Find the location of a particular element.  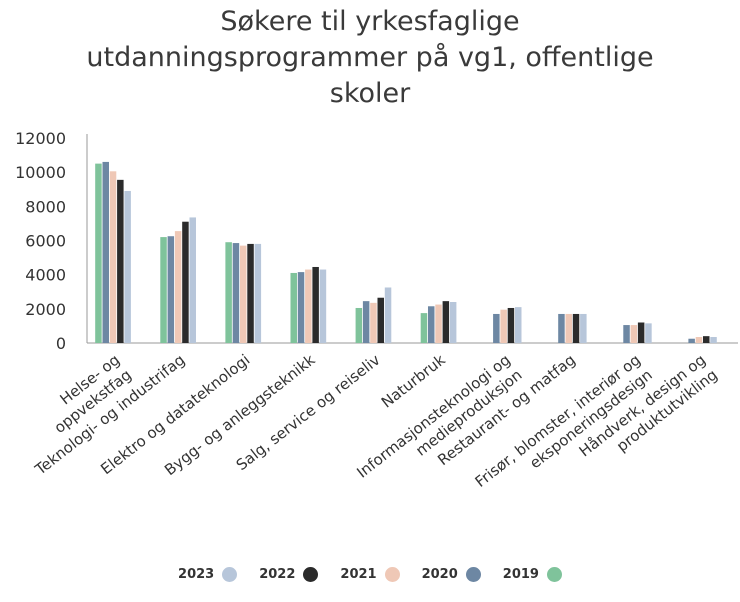

y-tick-label: 8000 is located at coordinates (45, 206).